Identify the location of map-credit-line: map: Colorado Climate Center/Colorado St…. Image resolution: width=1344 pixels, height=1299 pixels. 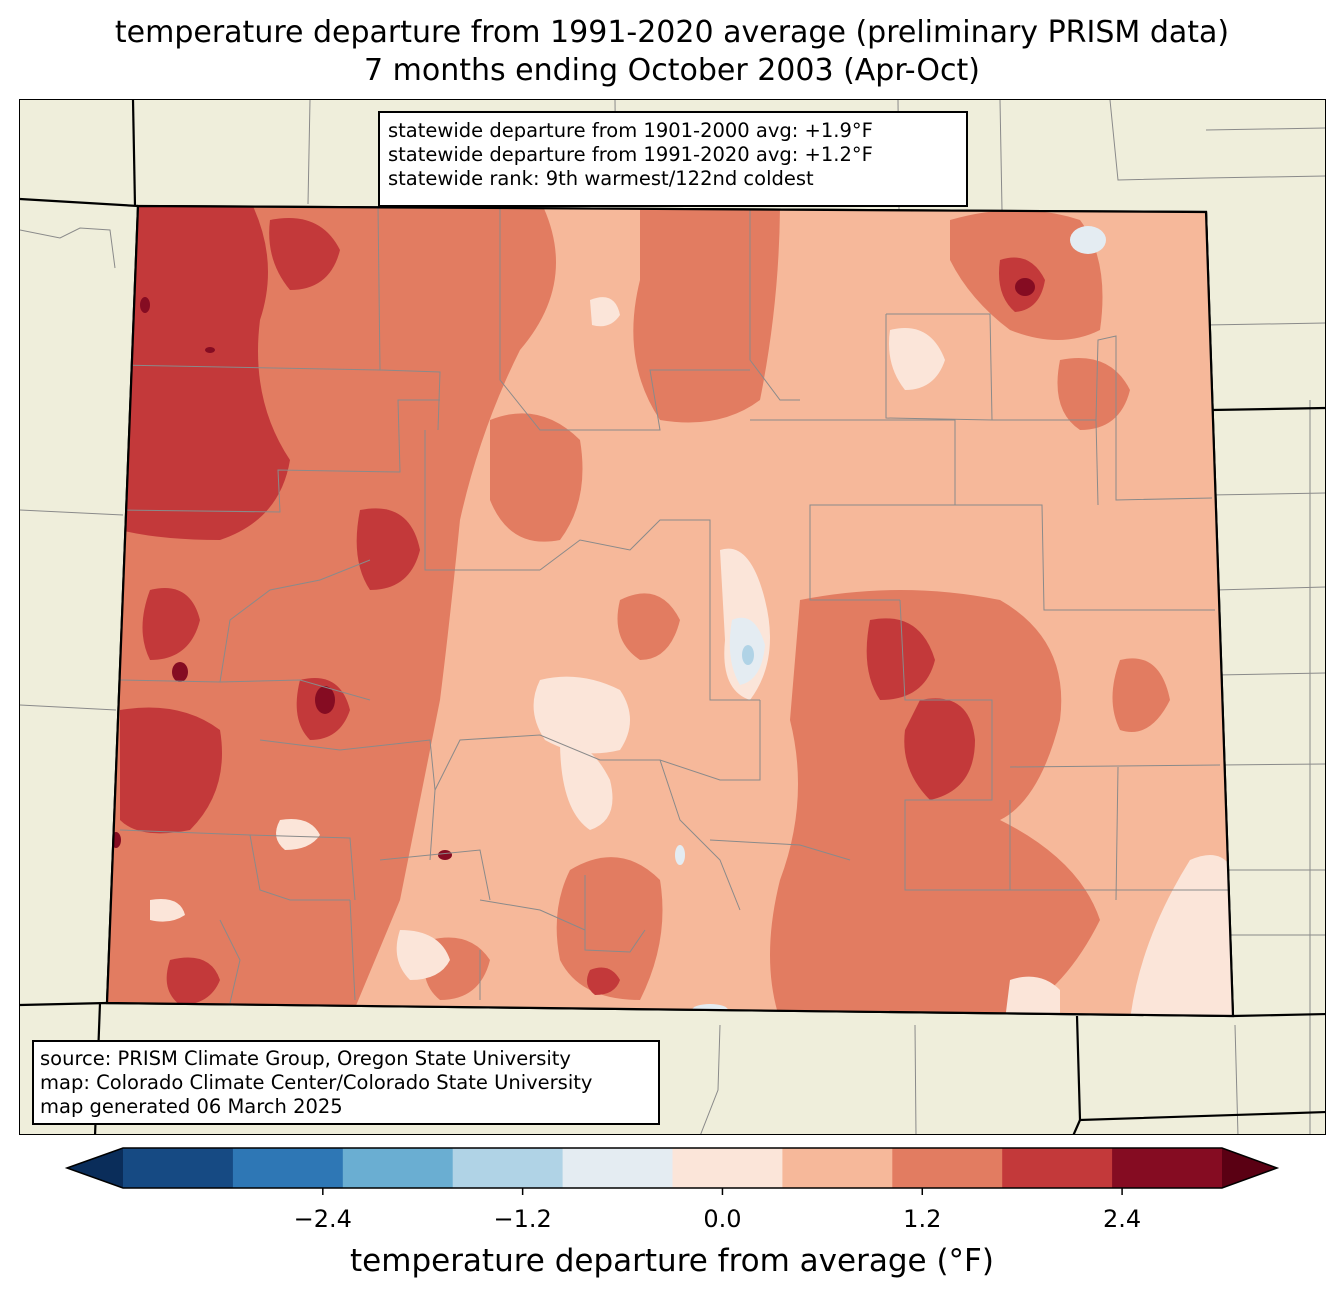
(316, 1082).